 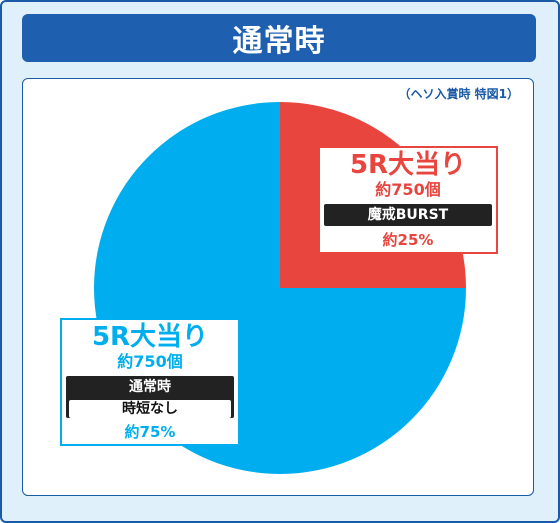 I want to click on note-text: （ヘソ入賞時 特図1）, so click(x=458, y=94).